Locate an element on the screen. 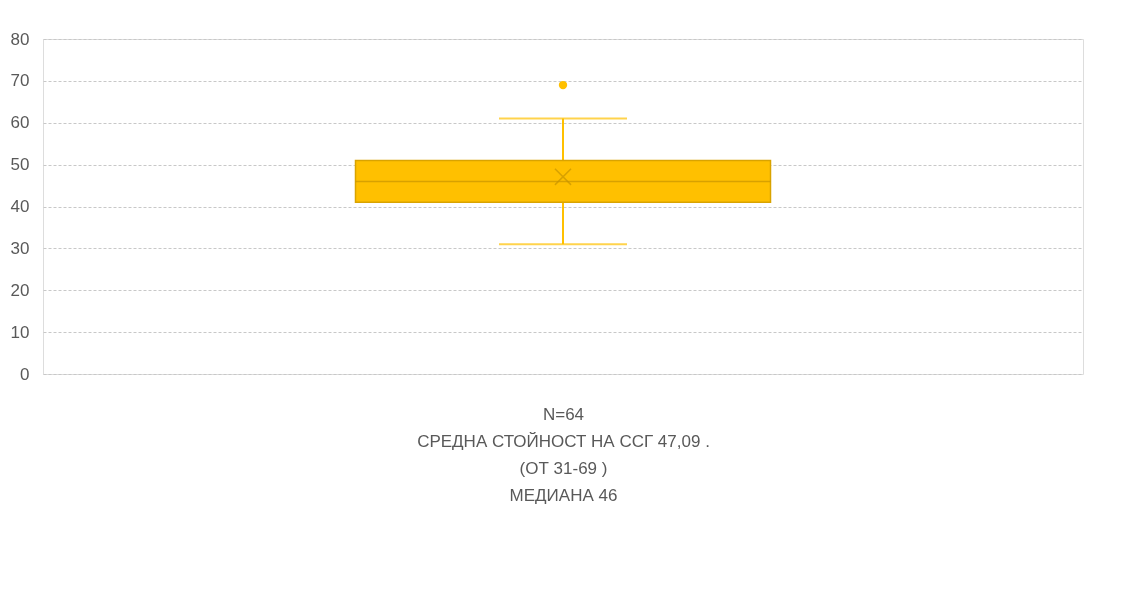  y-tick-label: 70 is located at coordinates (20, 81).